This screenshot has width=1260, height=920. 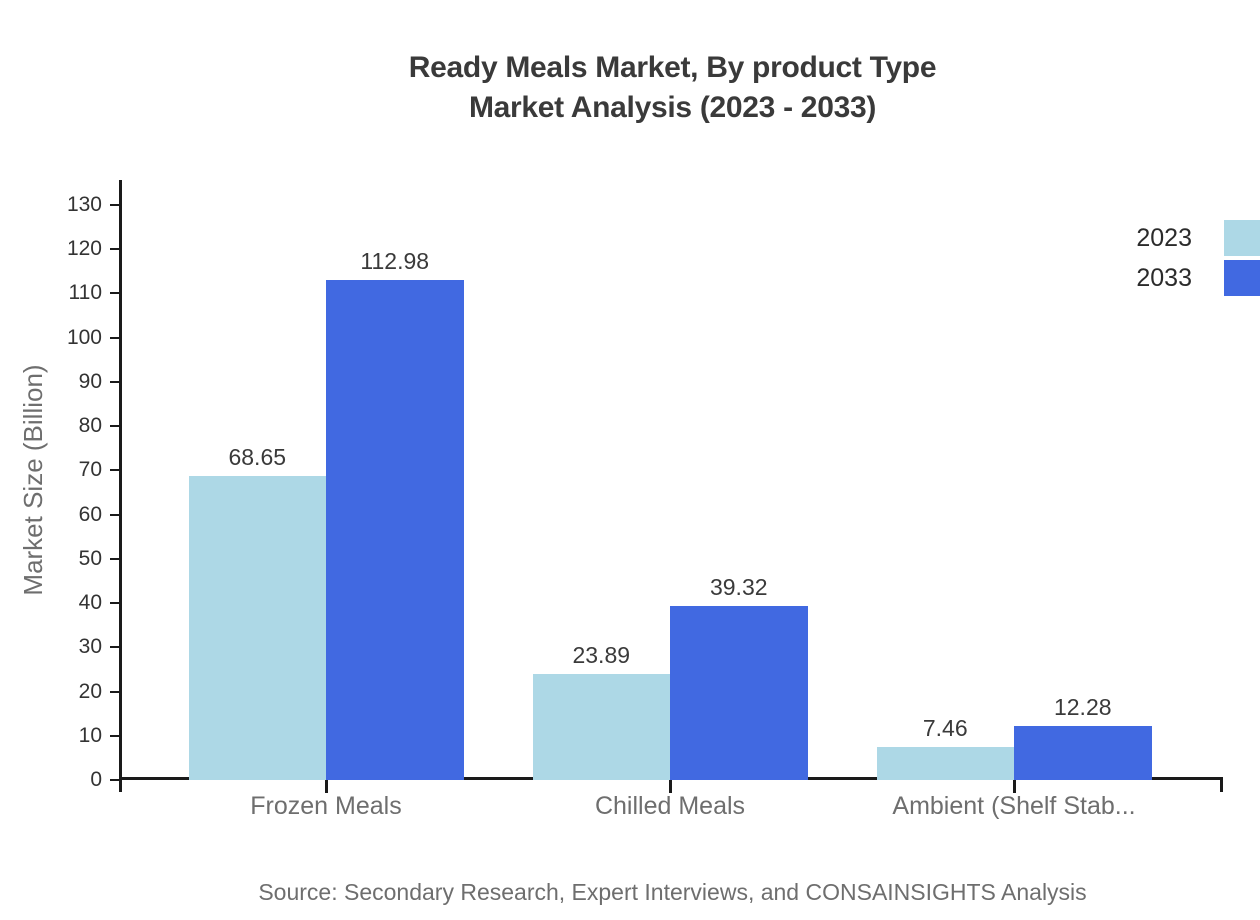 What do you see at coordinates (945, 728) in the screenshot?
I see `bar-value-label: 7.46` at bounding box center [945, 728].